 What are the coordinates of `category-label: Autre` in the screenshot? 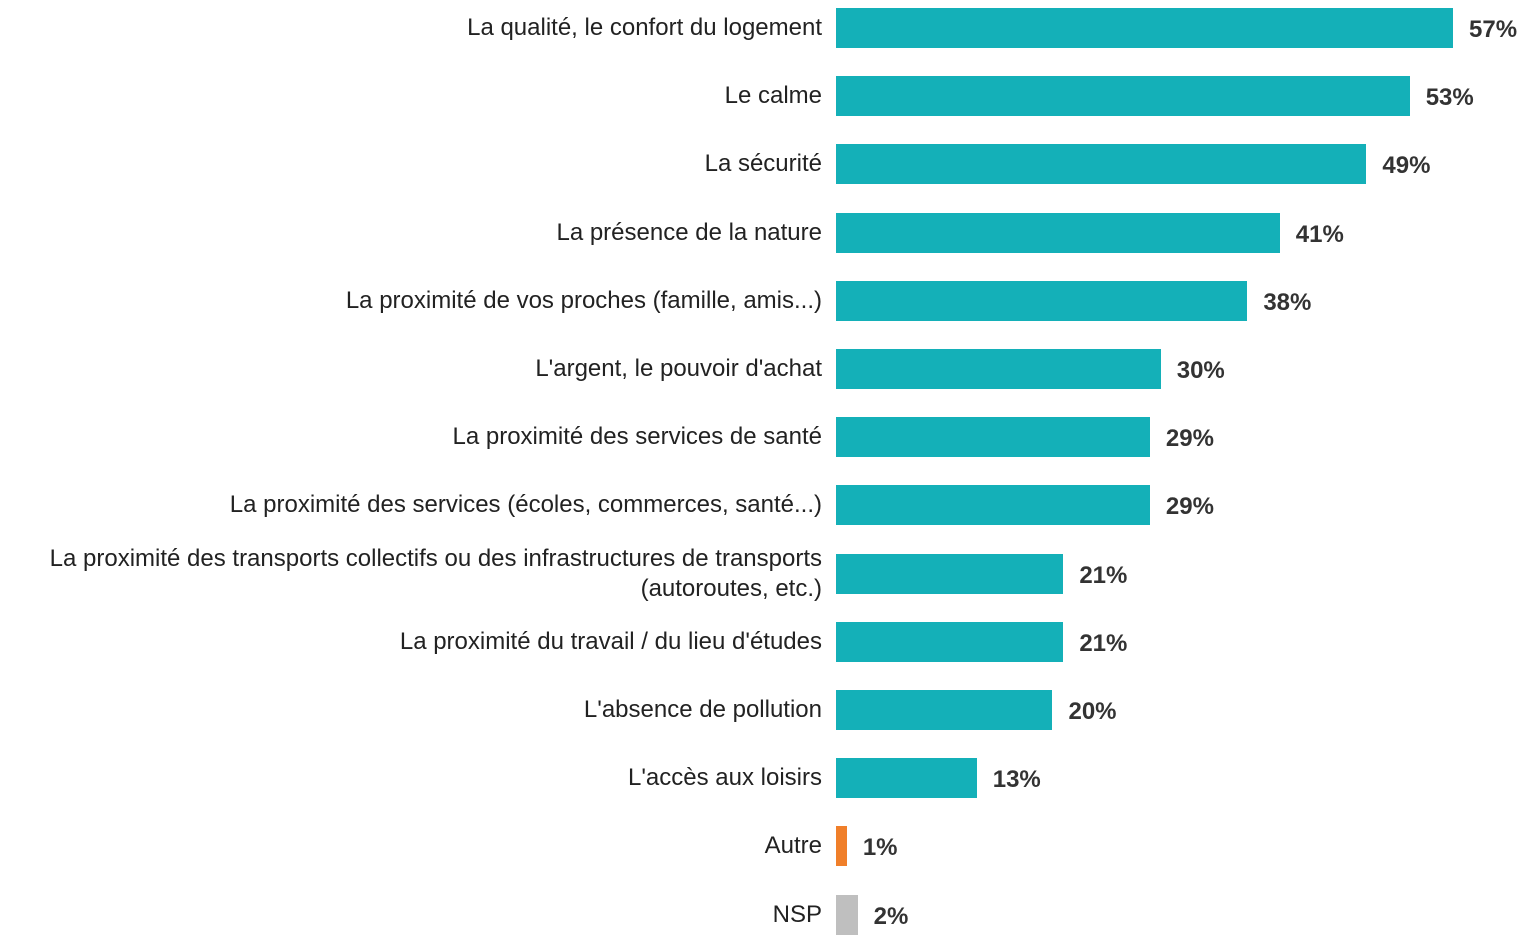 It's located at (793, 846).